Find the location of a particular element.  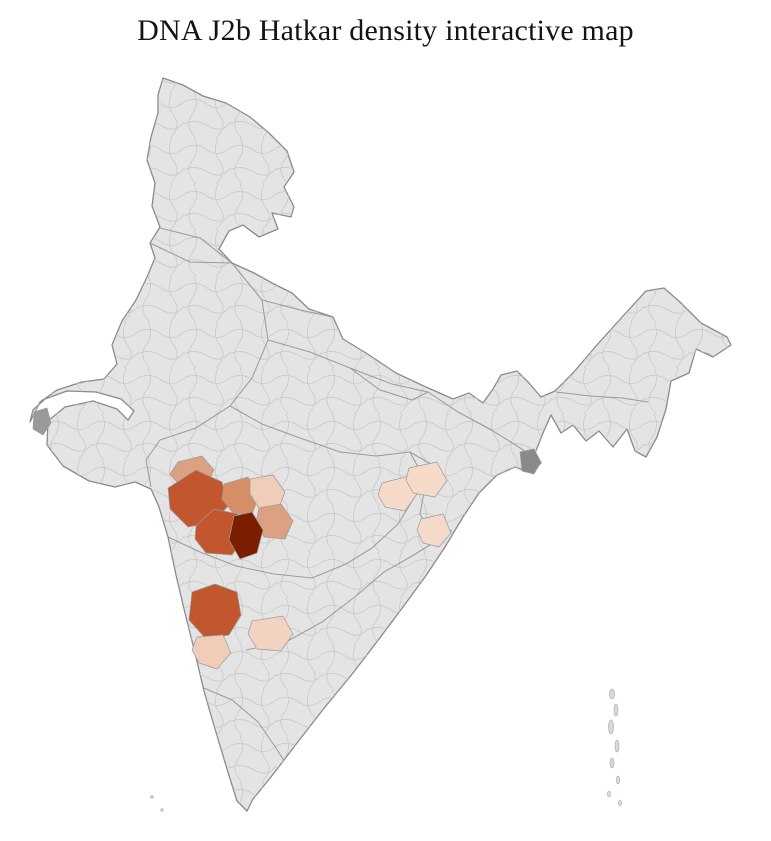

district-metro-gray-east is located at coordinates (530, 461).